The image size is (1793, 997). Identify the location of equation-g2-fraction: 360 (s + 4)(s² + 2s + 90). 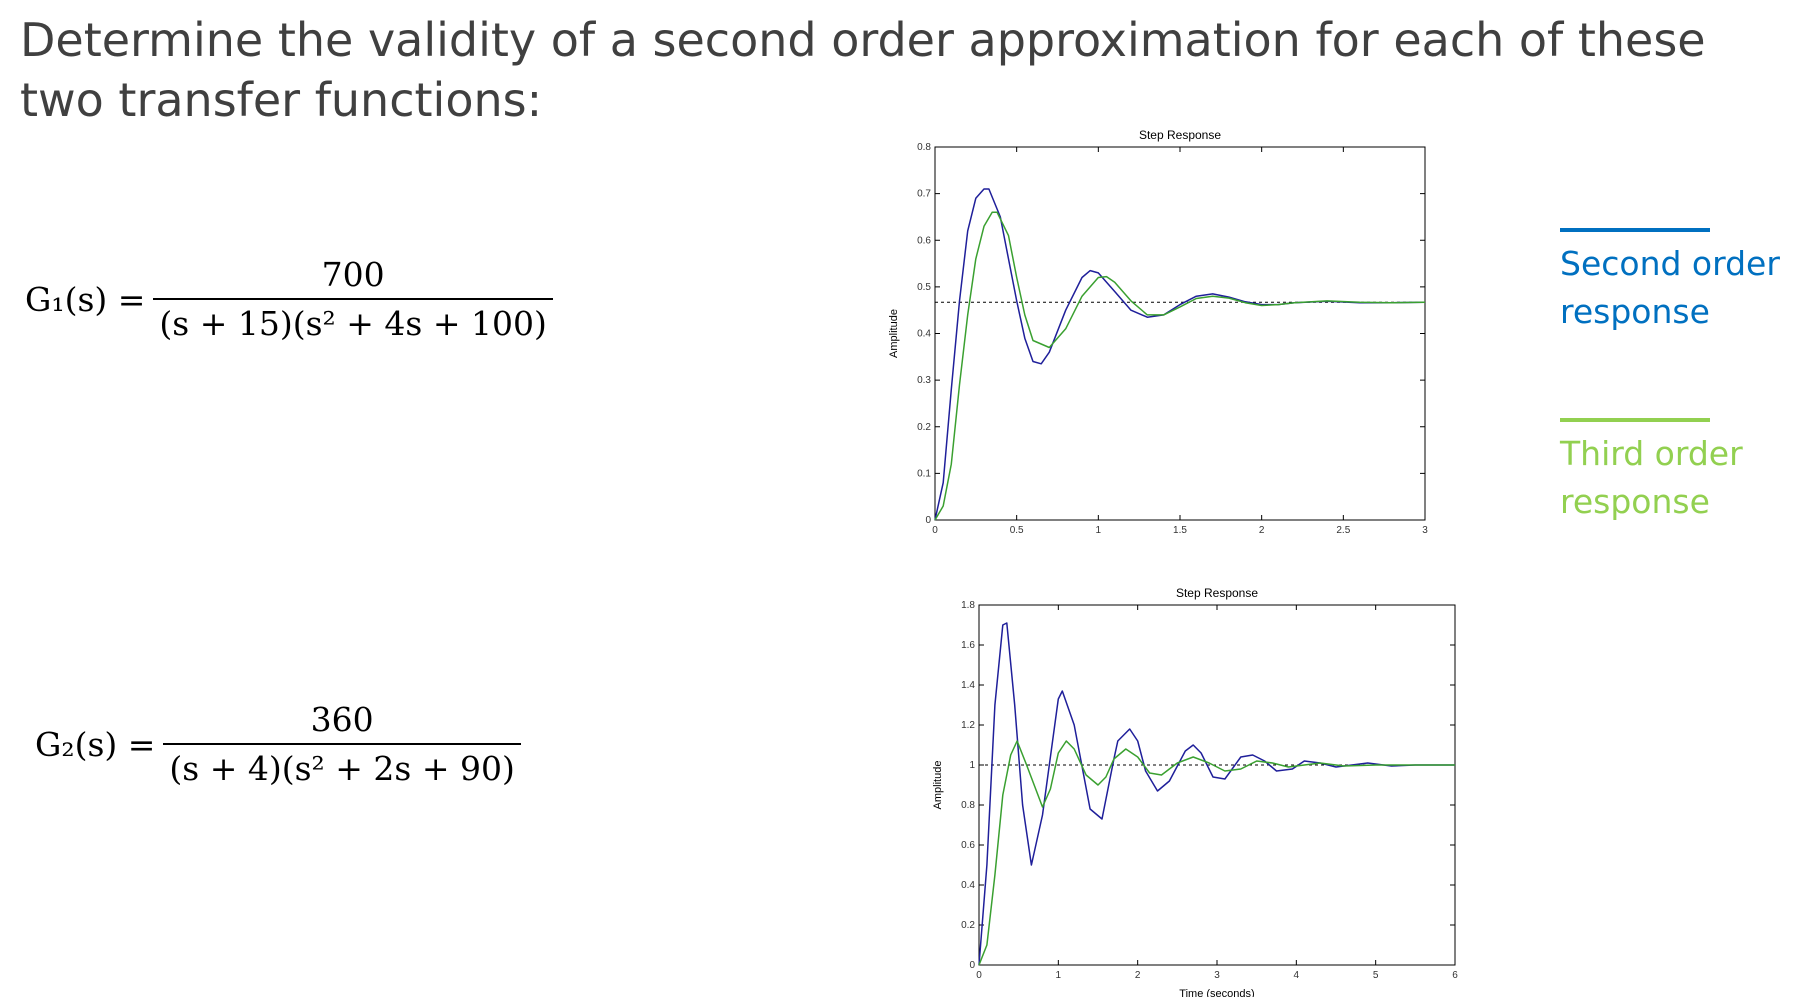
(342, 744).